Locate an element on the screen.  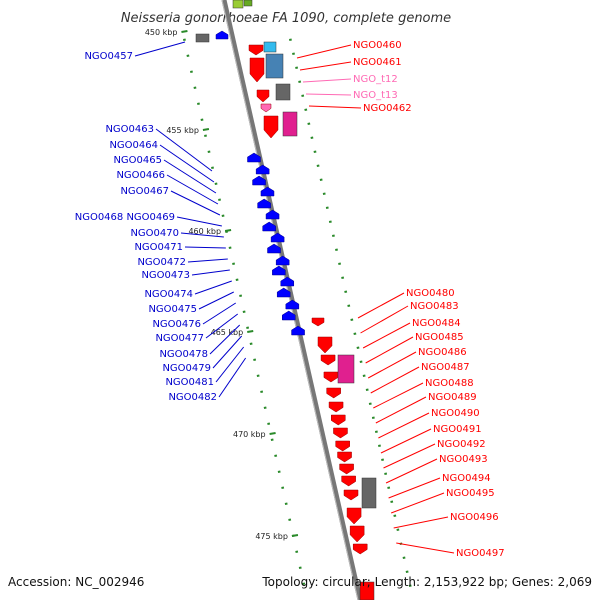
label-right-bottom-gene: NGO0495 is located at coordinates (470, 493).